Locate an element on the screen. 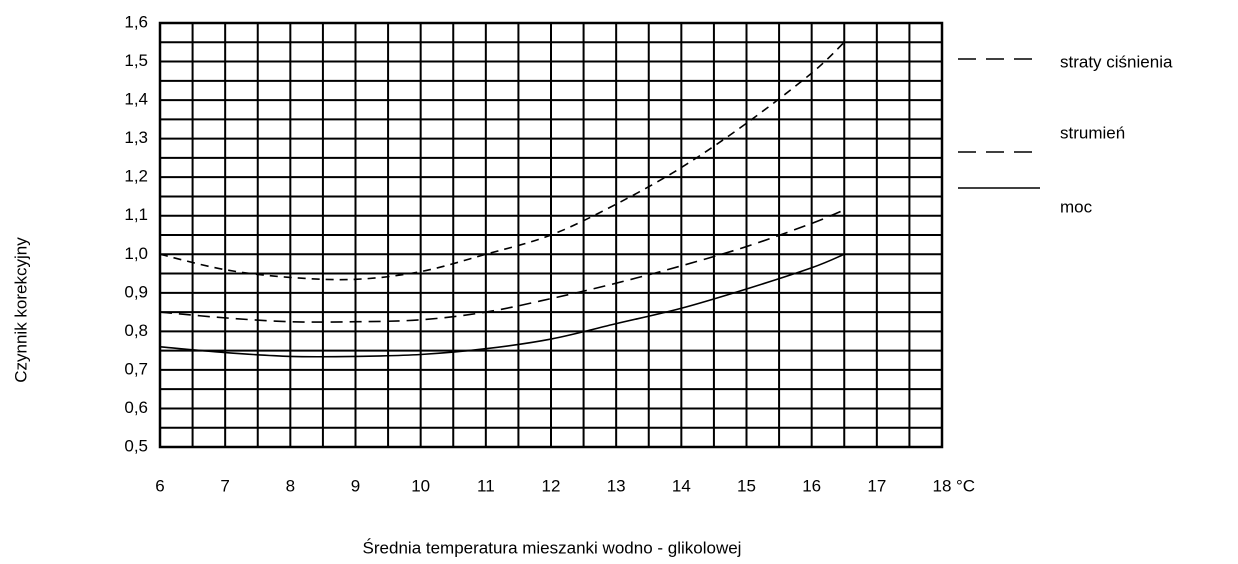 The height and width of the screenshot is (564, 1238). y-tick-label: 1,4 is located at coordinates (136, 99).